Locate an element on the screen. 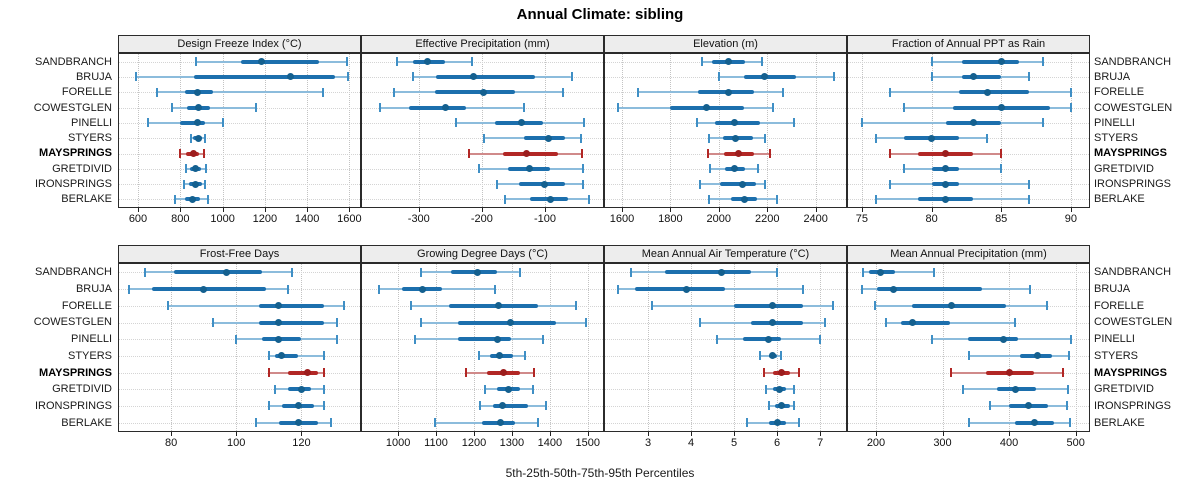 The image size is (1200, 500). site-label-left-gretdivid: GRETDIVID is located at coordinates (82, 168).